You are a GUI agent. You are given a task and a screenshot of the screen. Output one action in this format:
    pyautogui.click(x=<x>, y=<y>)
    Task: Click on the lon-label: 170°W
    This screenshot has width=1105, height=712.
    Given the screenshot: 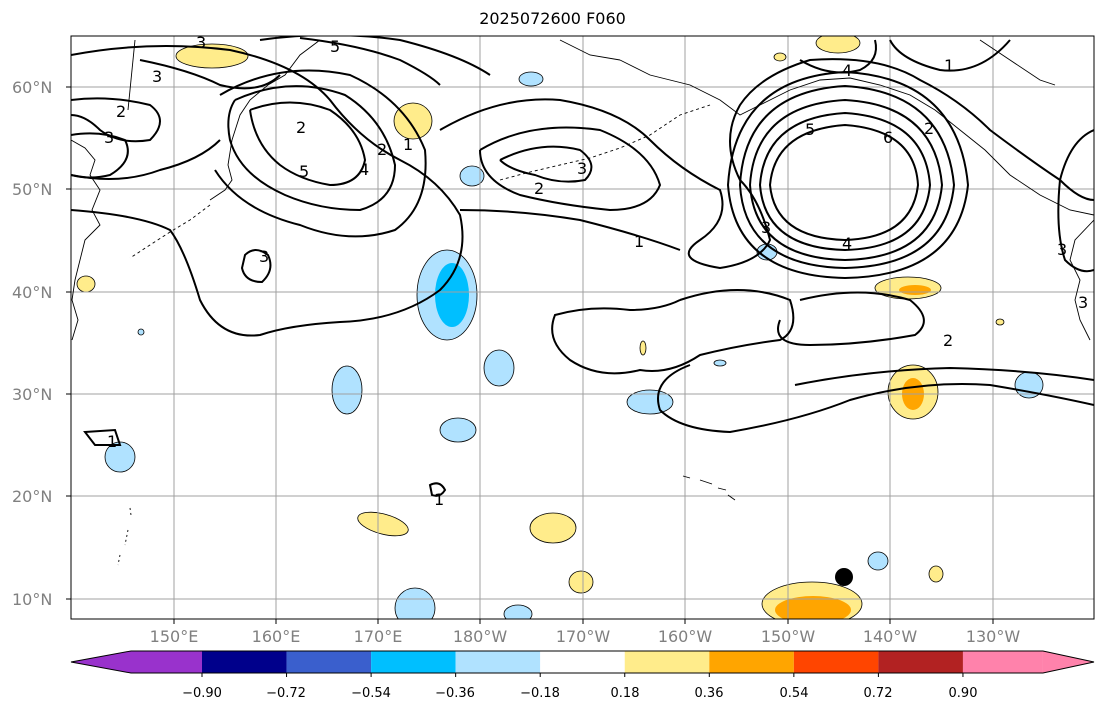 What is the action you would take?
    pyautogui.click(x=583, y=636)
    